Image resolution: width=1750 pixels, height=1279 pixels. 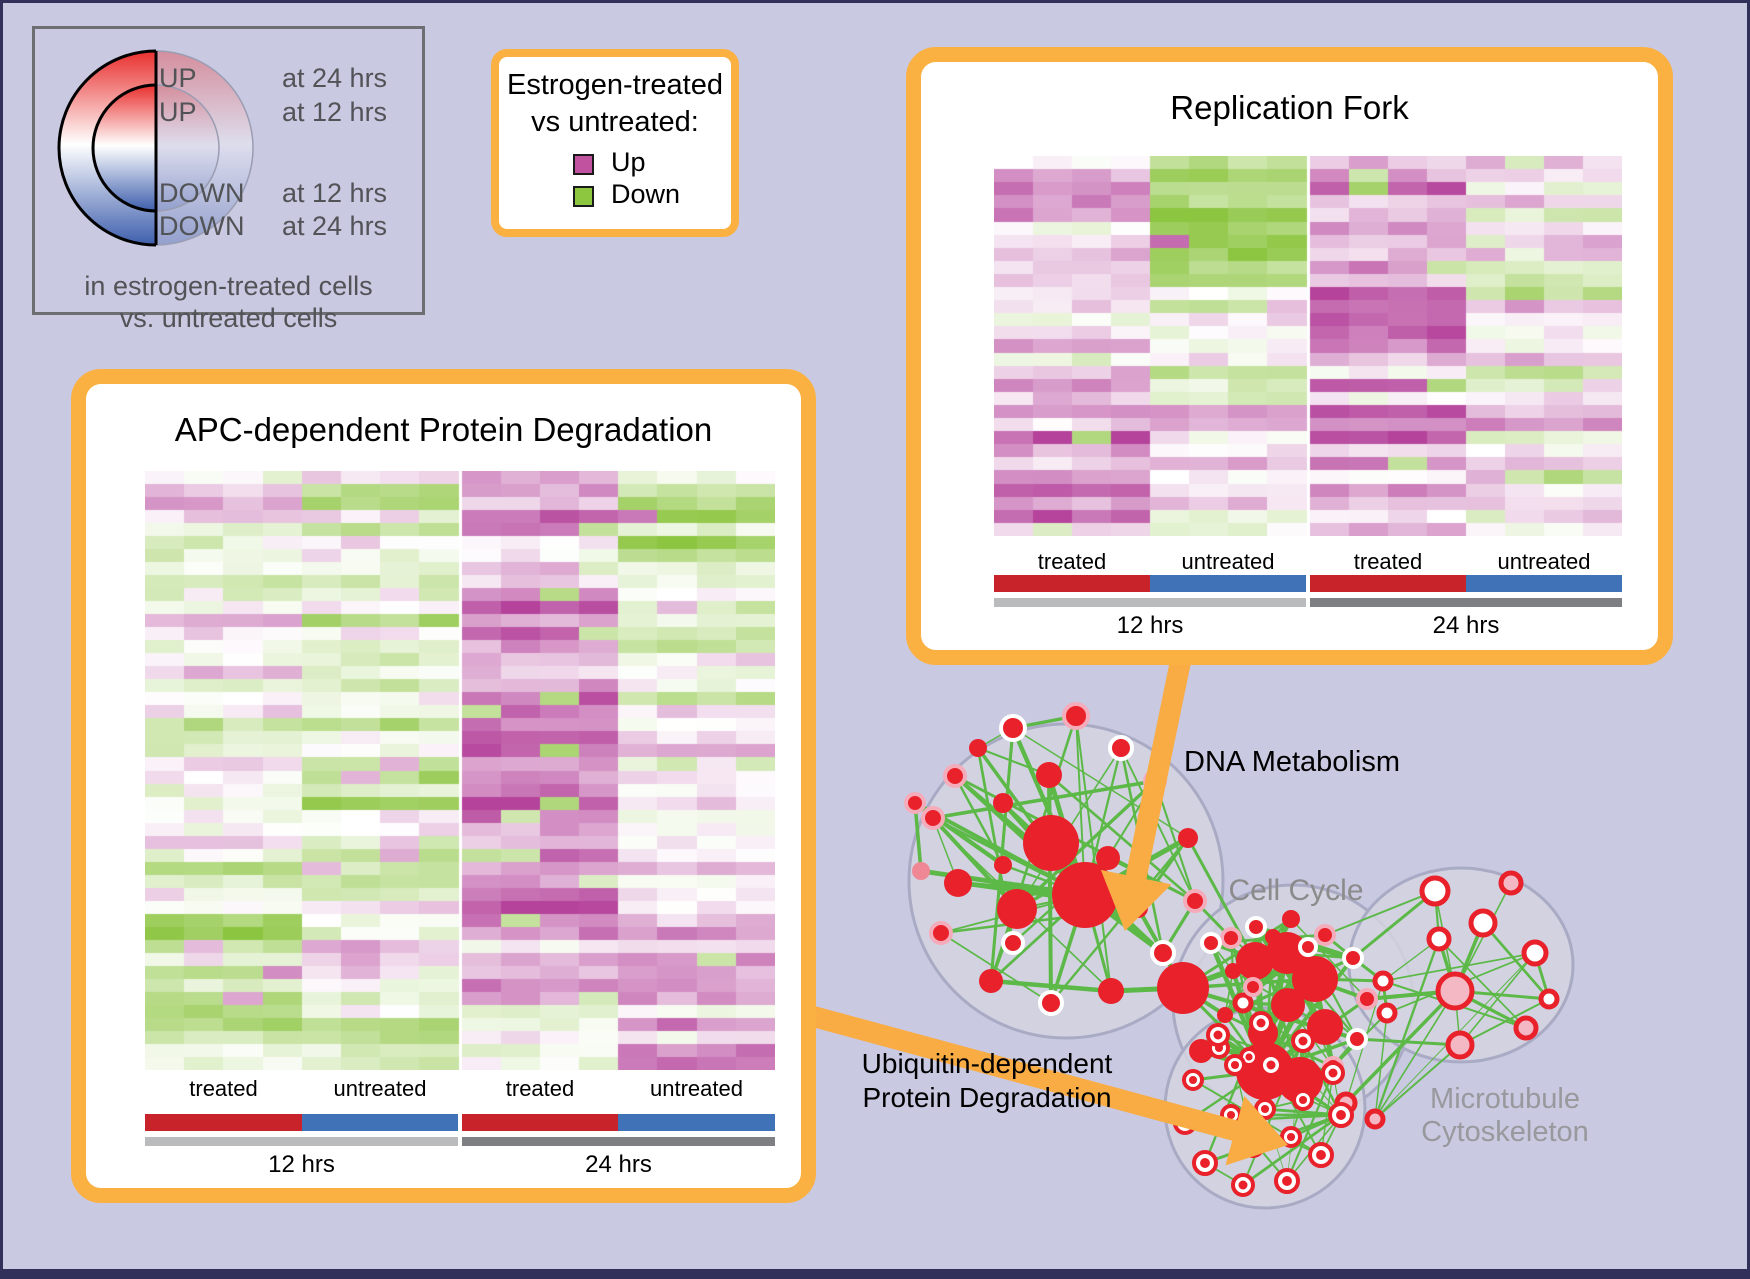 What do you see at coordinates (443, 429) in the screenshot?
I see `panel-title-apc: APC-dependent Protein Degradation` at bounding box center [443, 429].